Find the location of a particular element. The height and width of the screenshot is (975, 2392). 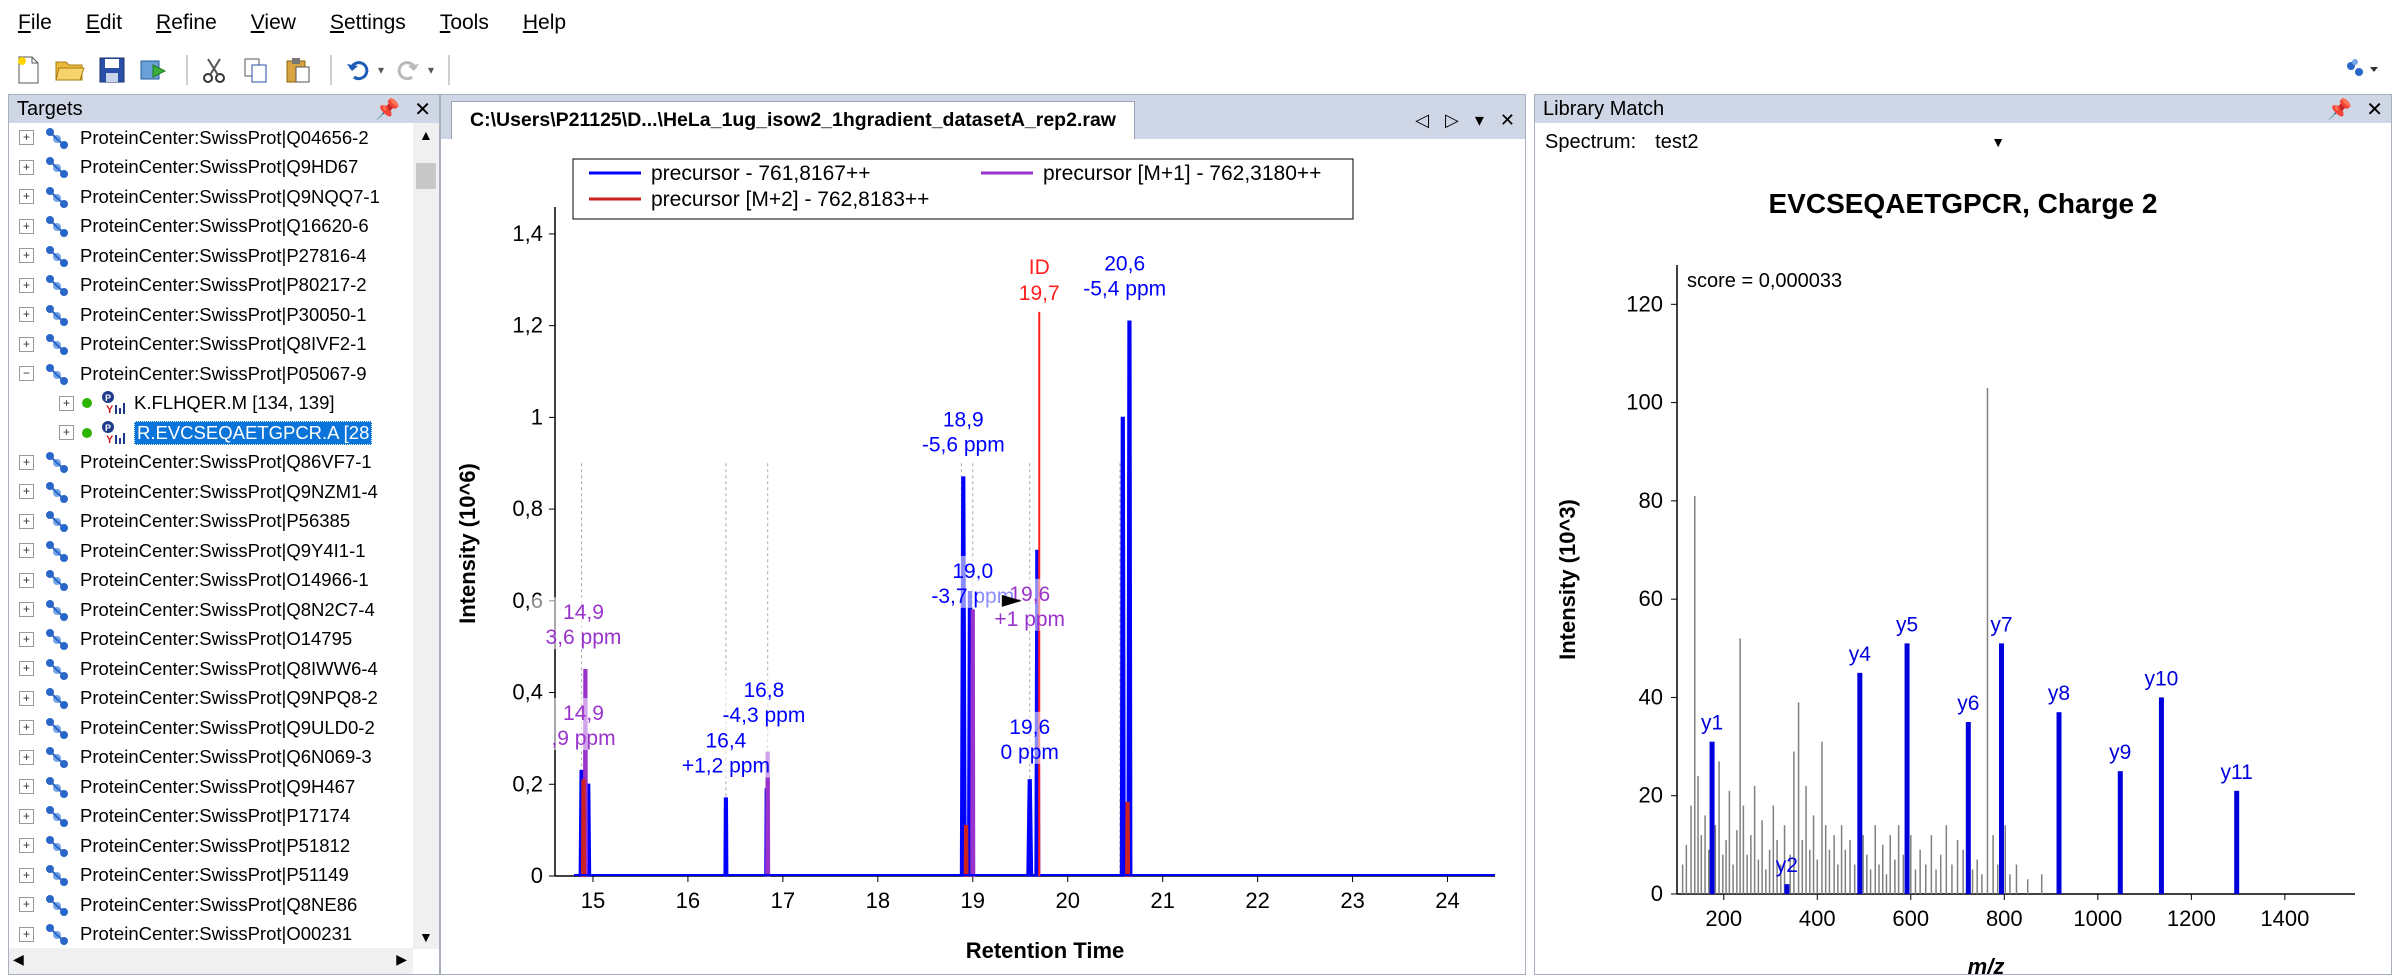

protein-tree-item: + ProteinCenter:SwissProt|Q6N069-3 is located at coordinates (211, 758).